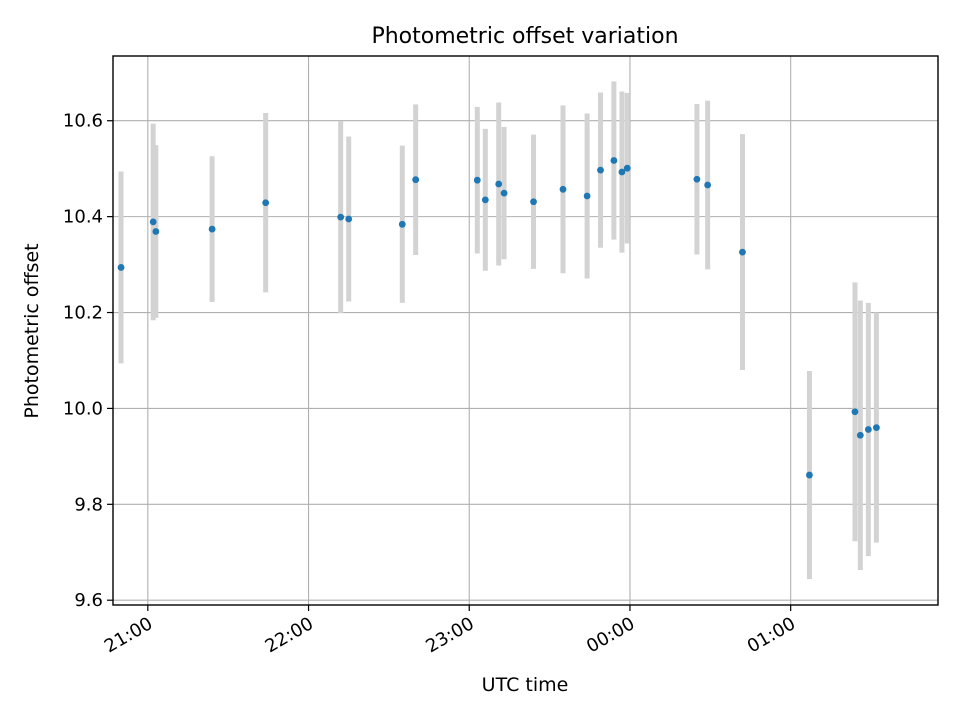 The image size is (960, 720). Describe the element at coordinates (88, 504) in the screenshot. I see `y-tick-label: 9.8` at that location.